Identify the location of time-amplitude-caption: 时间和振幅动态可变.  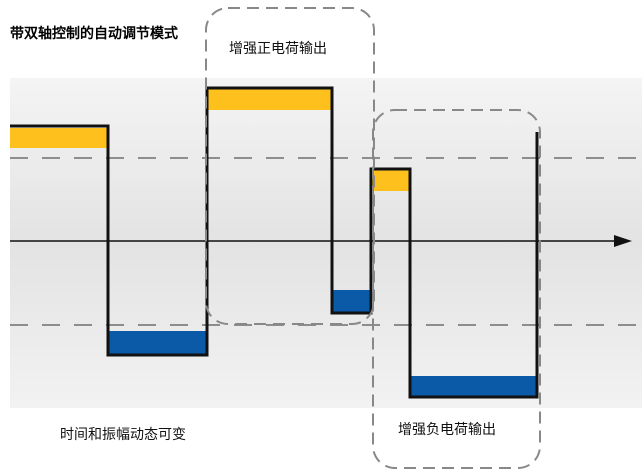
(123, 435).